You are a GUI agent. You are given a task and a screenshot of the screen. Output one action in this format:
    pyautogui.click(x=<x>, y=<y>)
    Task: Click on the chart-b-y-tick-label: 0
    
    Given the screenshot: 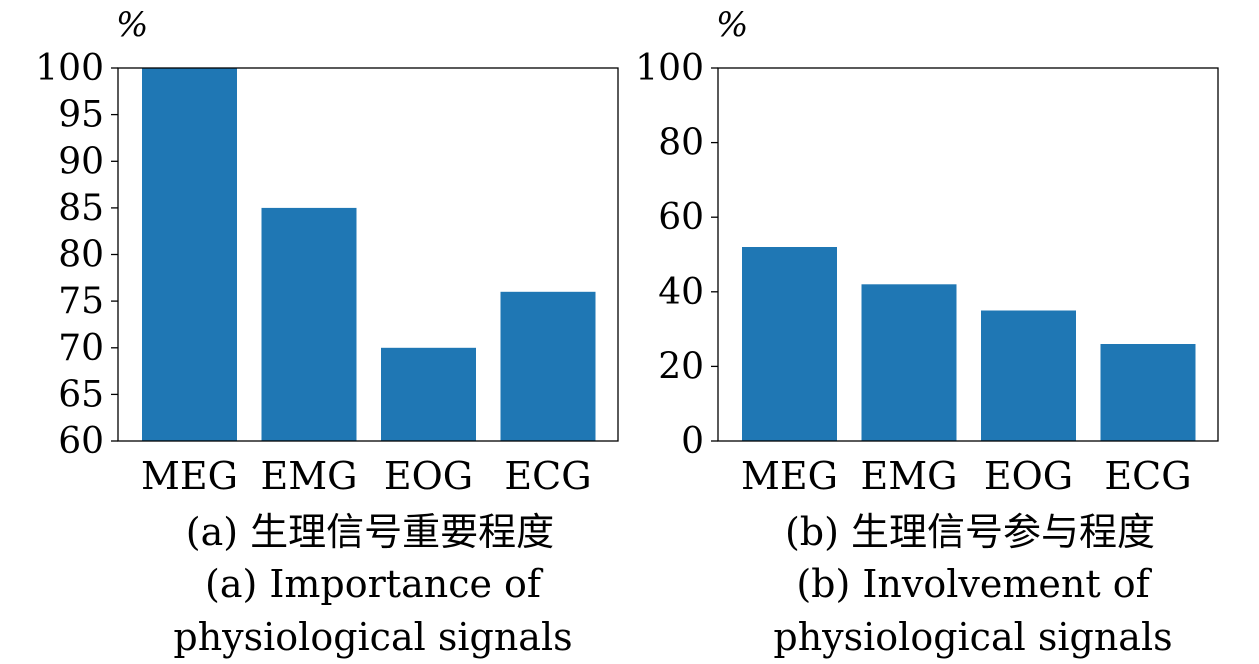 What is the action you would take?
    pyautogui.click(x=692, y=441)
    